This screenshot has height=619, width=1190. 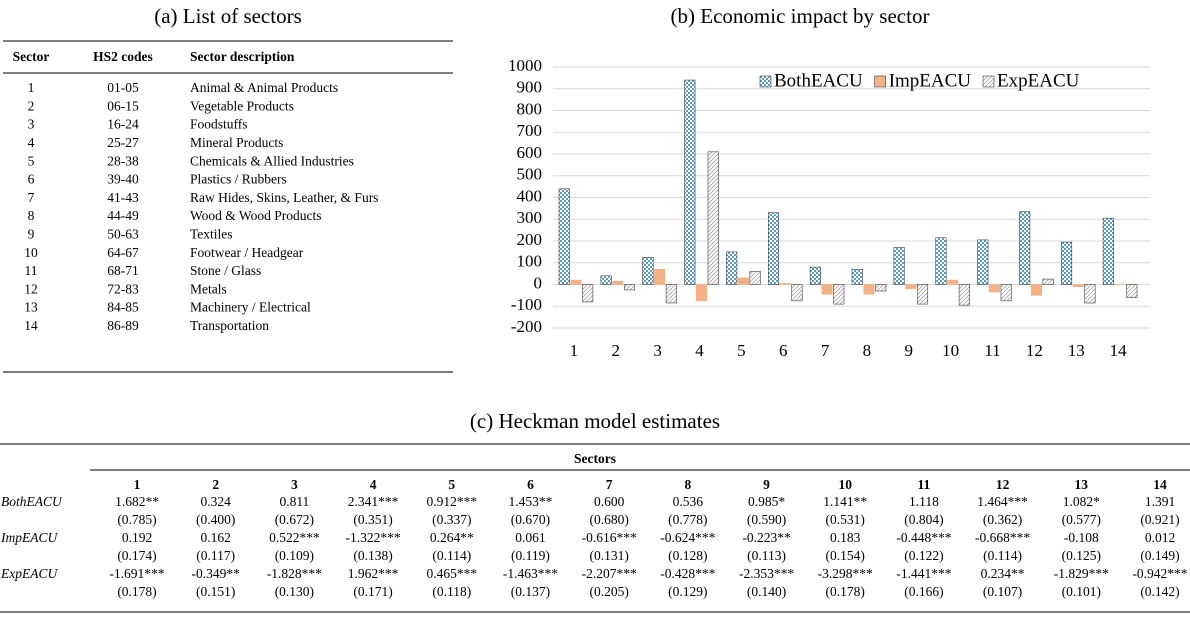 What do you see at coordinates (530, 217) in the screenshot?
I see `y-tick-label: 300` at bounding box center [530, 217].